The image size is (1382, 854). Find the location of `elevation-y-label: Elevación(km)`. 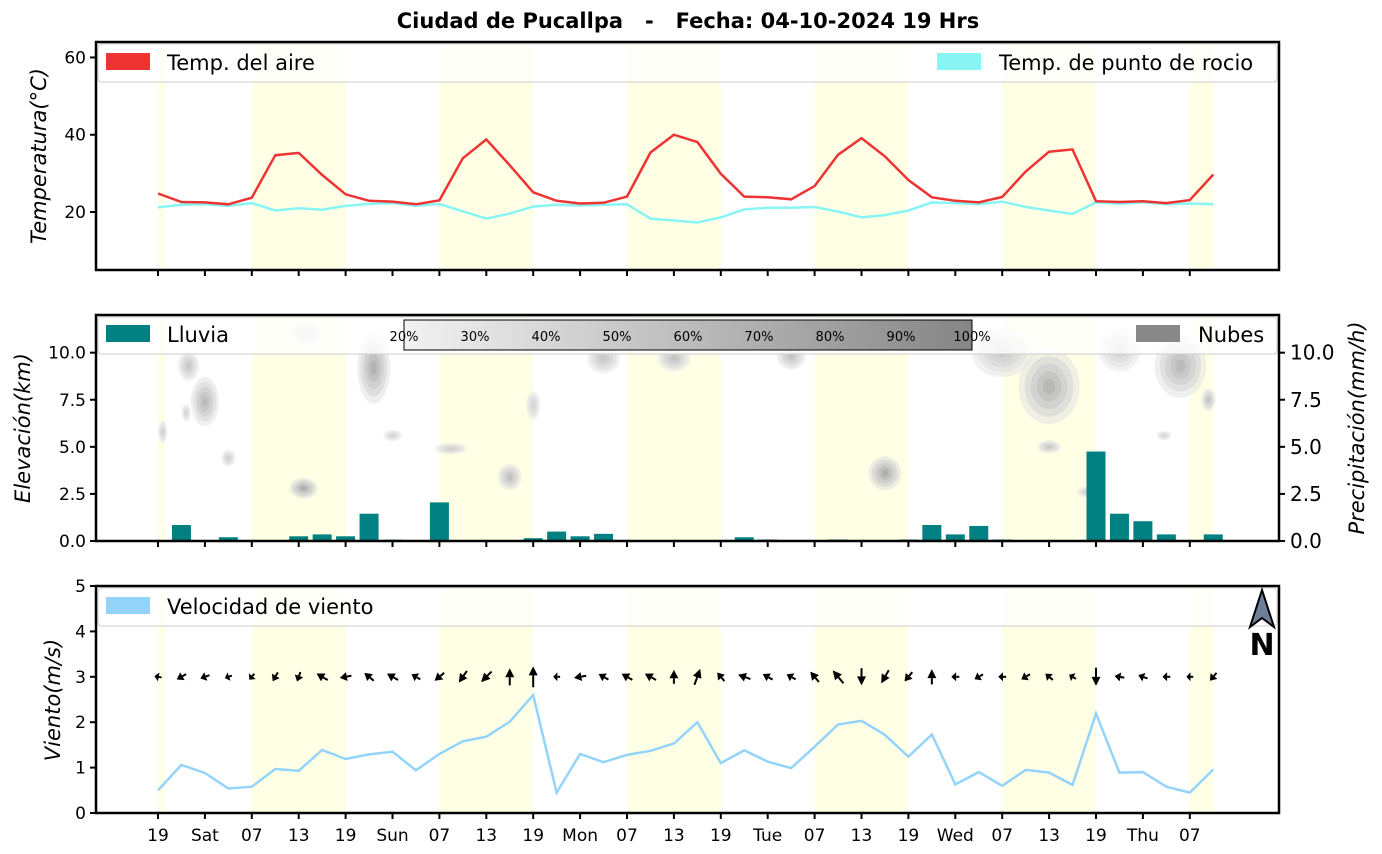

elevation-y-label: Elevación(km) is located at coordinates (23, 428).